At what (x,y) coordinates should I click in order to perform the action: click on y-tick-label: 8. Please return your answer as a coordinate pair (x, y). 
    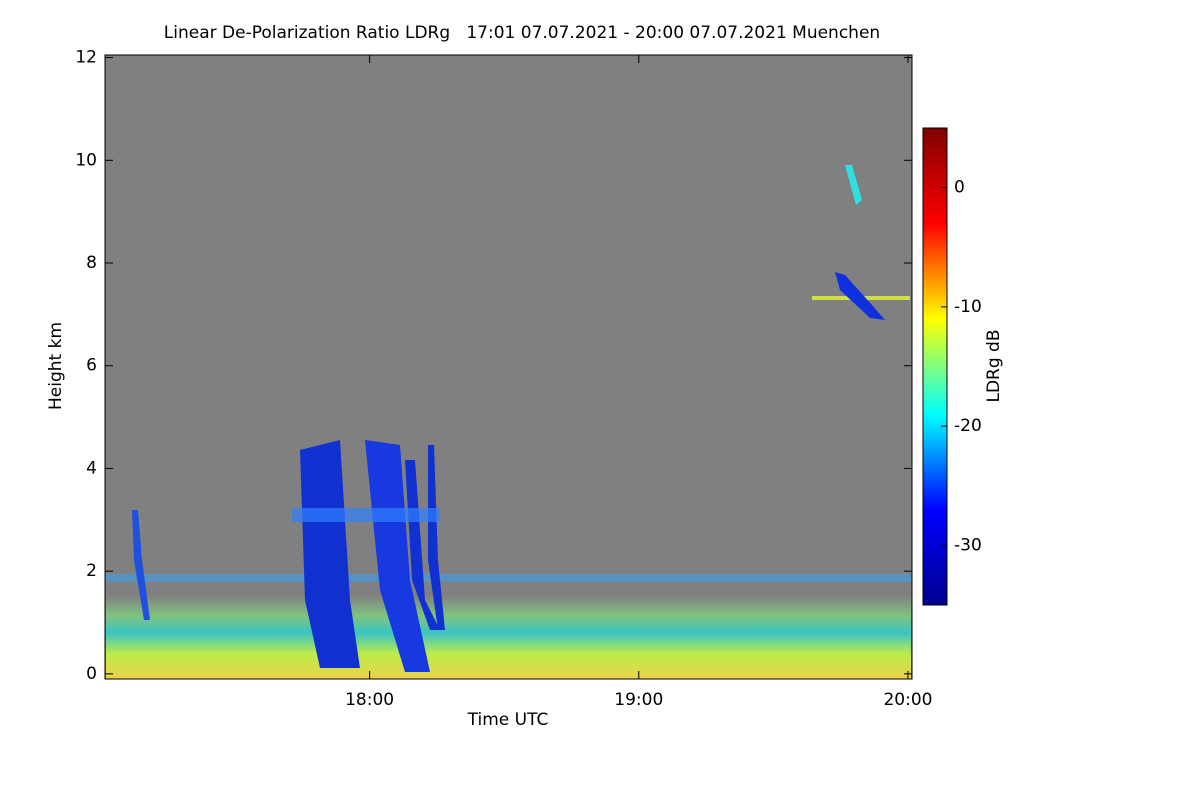
    Looking at the image, I should click on (91, 263).